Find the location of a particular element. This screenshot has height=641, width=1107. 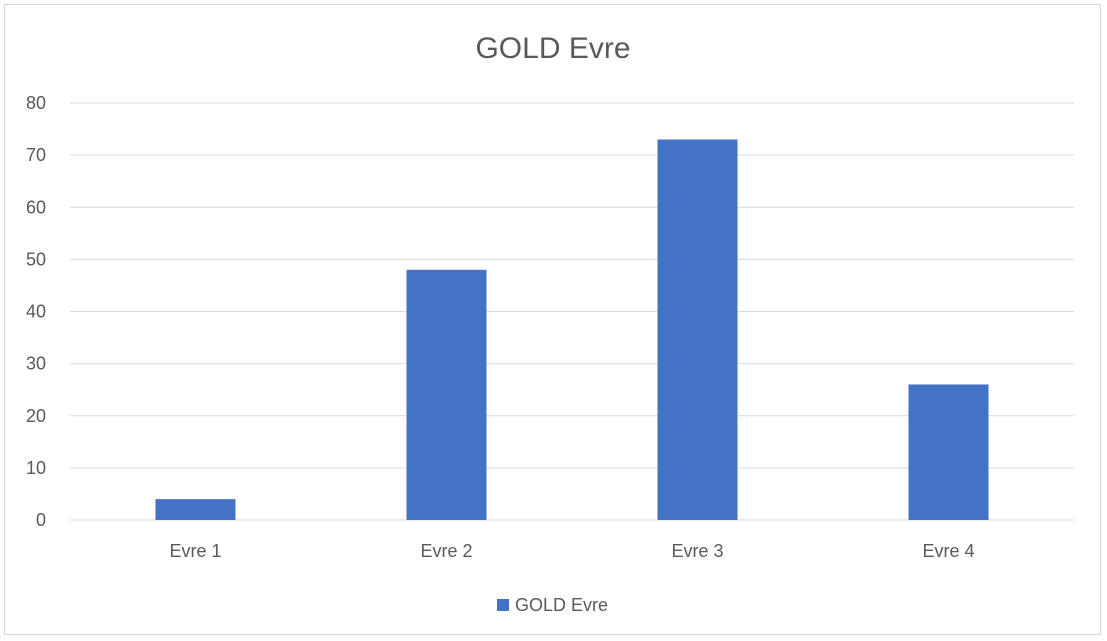

x-tick-label-3: Evre 3 is located at coordinates (697, 551).